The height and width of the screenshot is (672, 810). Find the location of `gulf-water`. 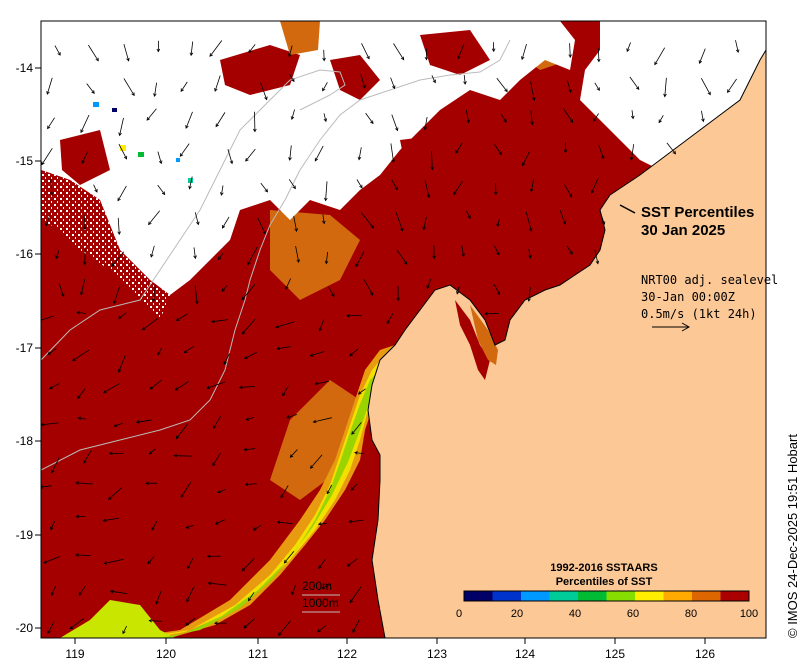

gulf-water is located at coordinates (472, 340).